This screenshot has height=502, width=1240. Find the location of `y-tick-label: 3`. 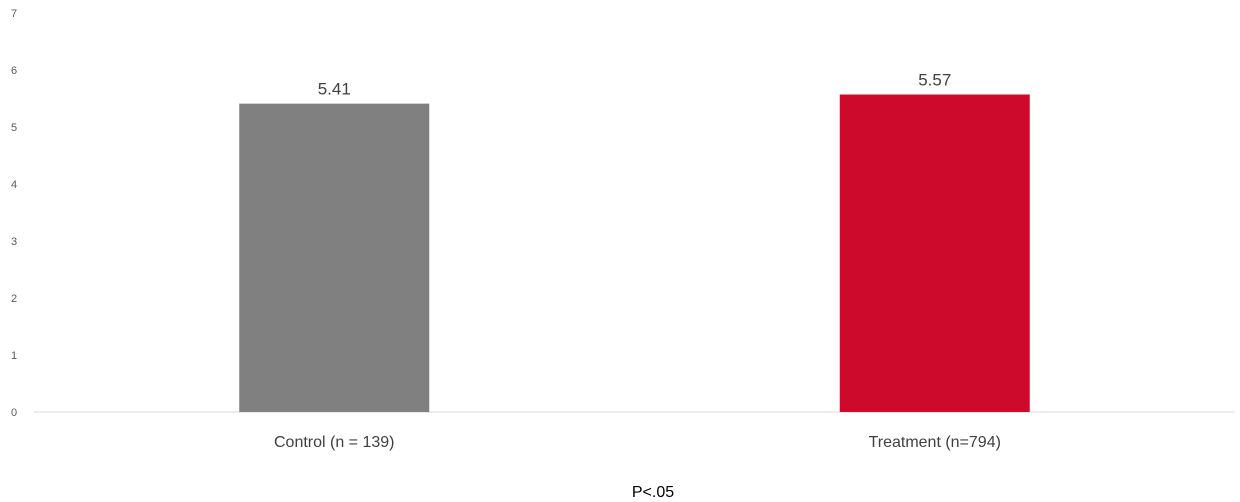

y-tick-label: 3 is located at coordinates (14, 242).